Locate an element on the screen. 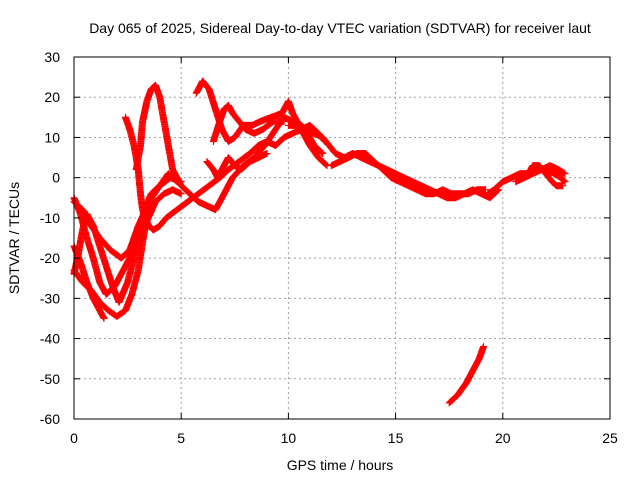 The image size is (640, 480). x-tick-label: 0 is located at coordinates (74, 438).